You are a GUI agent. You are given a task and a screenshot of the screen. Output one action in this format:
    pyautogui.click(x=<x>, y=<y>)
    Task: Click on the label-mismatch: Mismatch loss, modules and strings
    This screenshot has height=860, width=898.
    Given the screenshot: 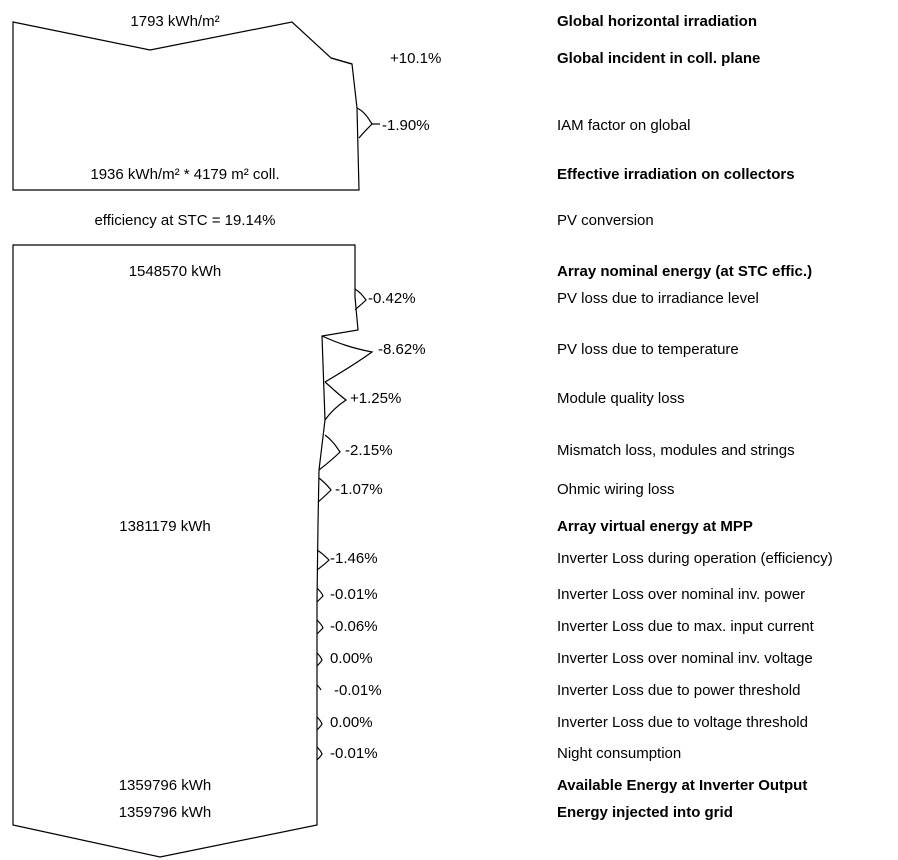 What is the action you would take?
    pyautogui.click(x=676, y=450)
    